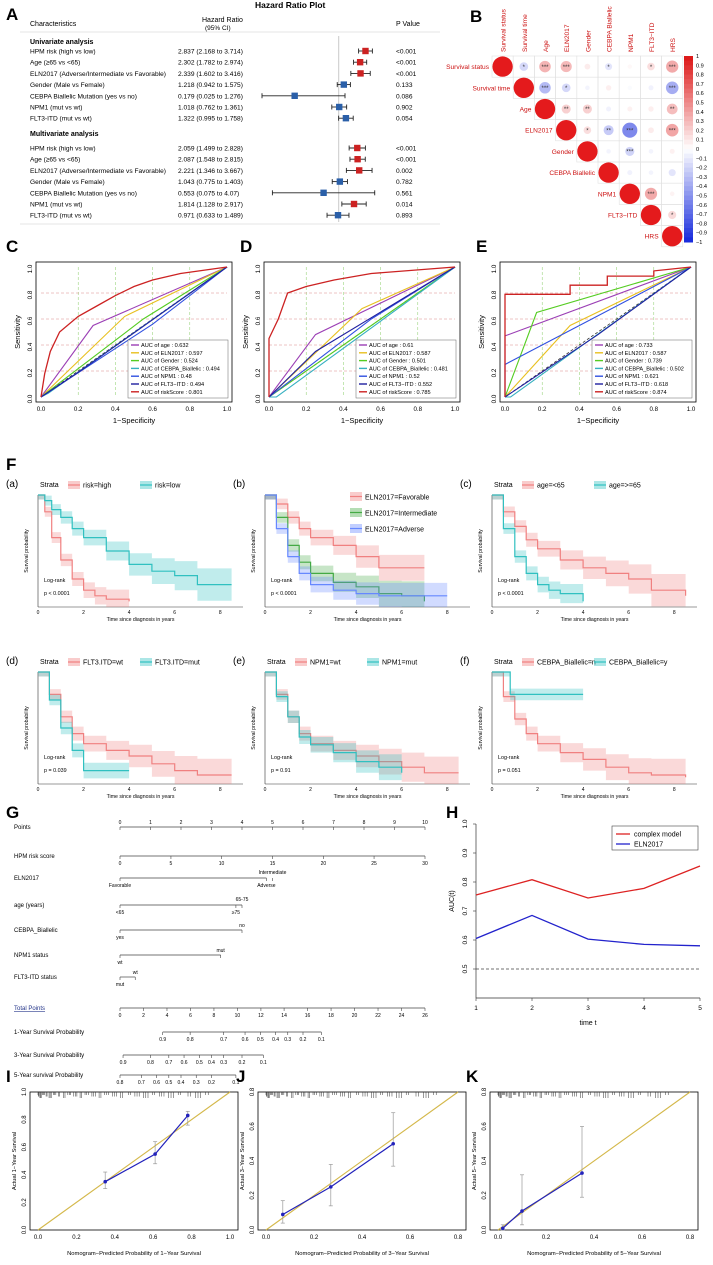  I want to click on nomogram-tick-label: Adverse, so click(266, 886).